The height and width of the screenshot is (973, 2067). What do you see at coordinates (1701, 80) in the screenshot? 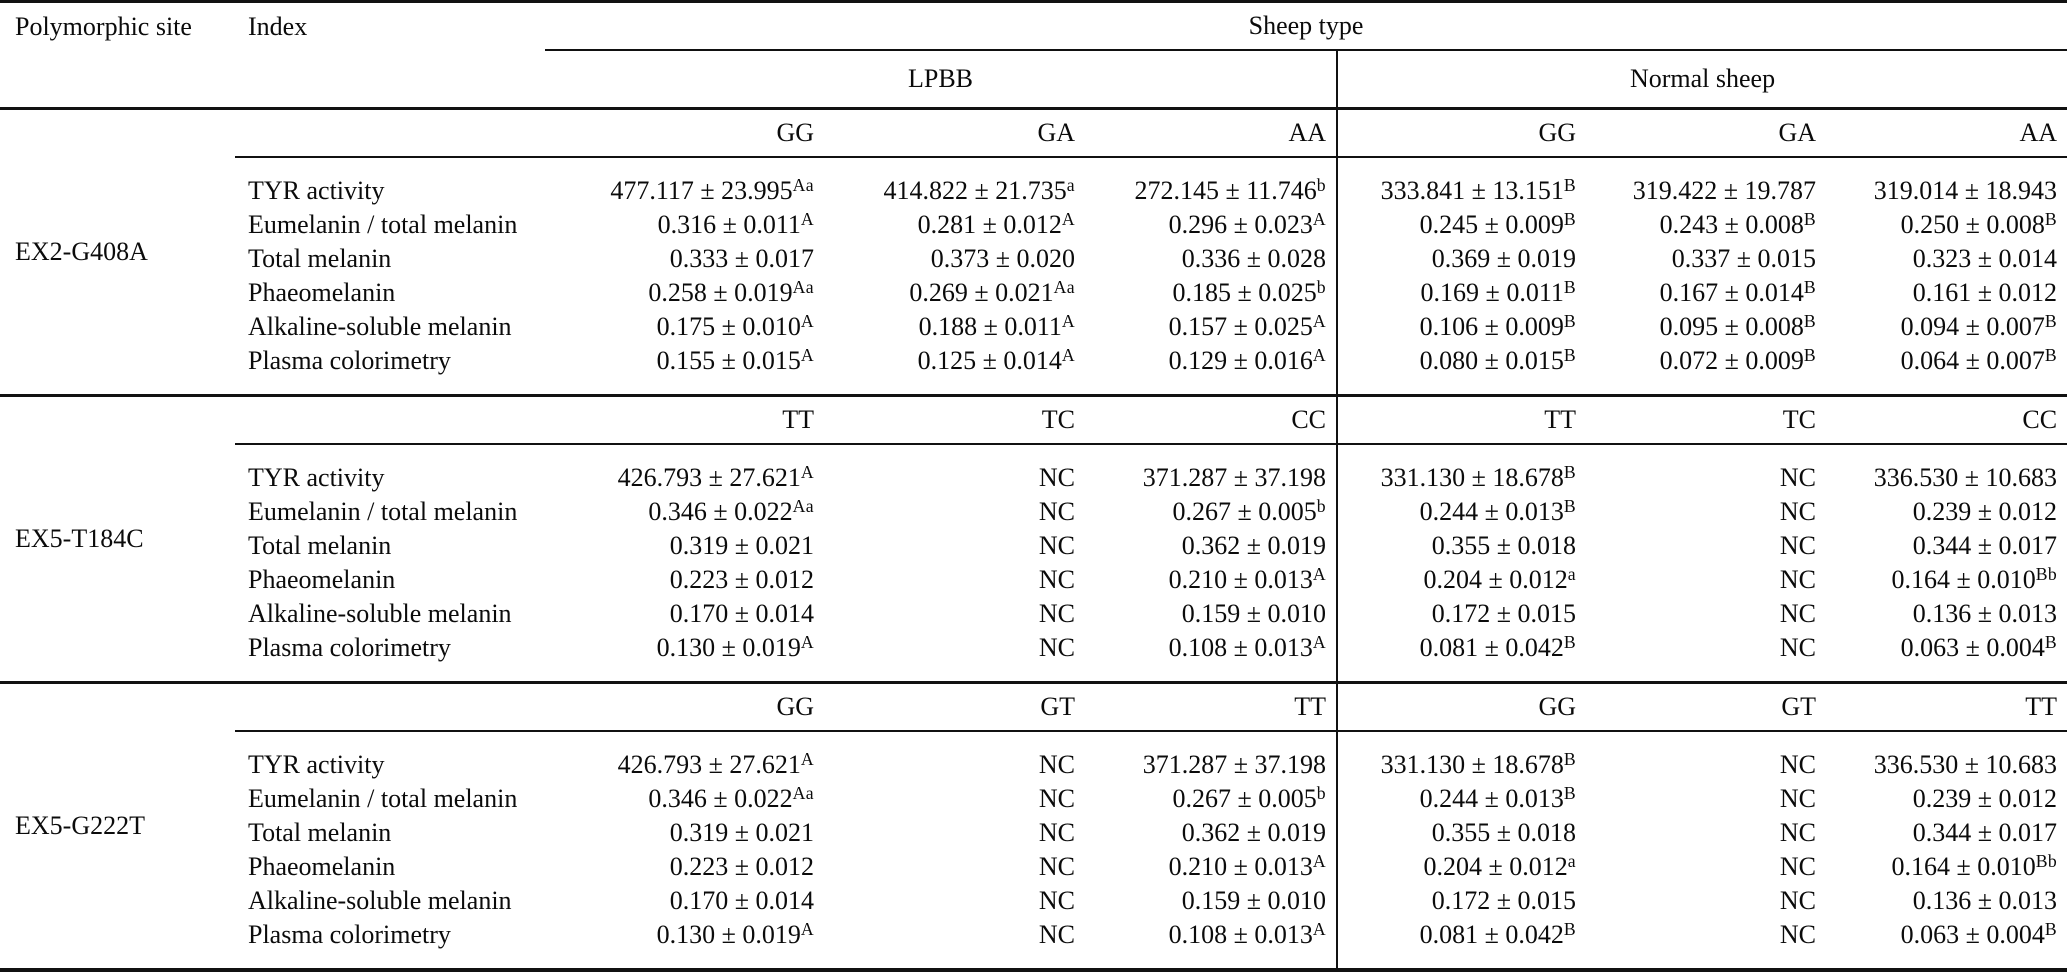
I see `group-header-normal-sheep: Normal sheep` at bounding box center [1701, 80].